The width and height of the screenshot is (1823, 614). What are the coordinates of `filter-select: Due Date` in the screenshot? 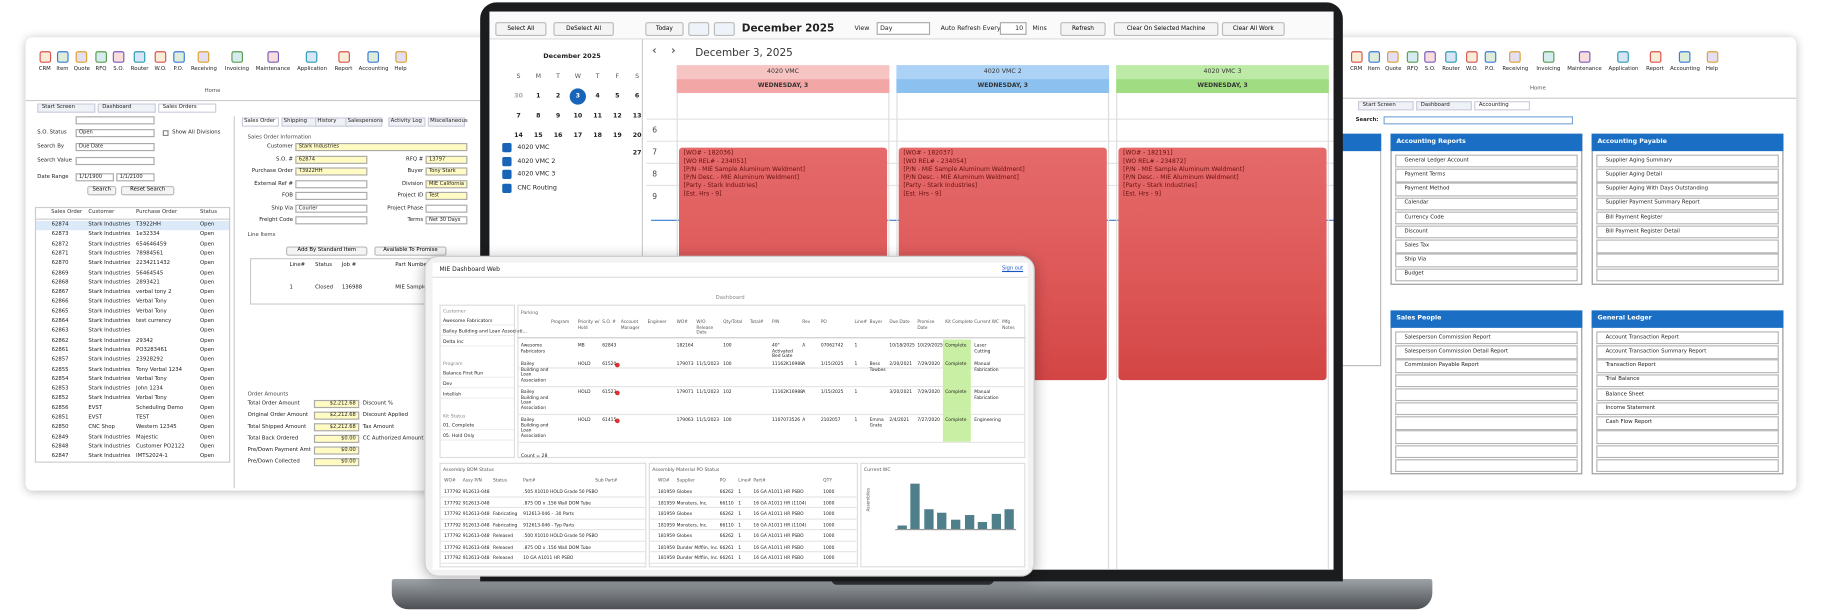 It's located at (115, 147).